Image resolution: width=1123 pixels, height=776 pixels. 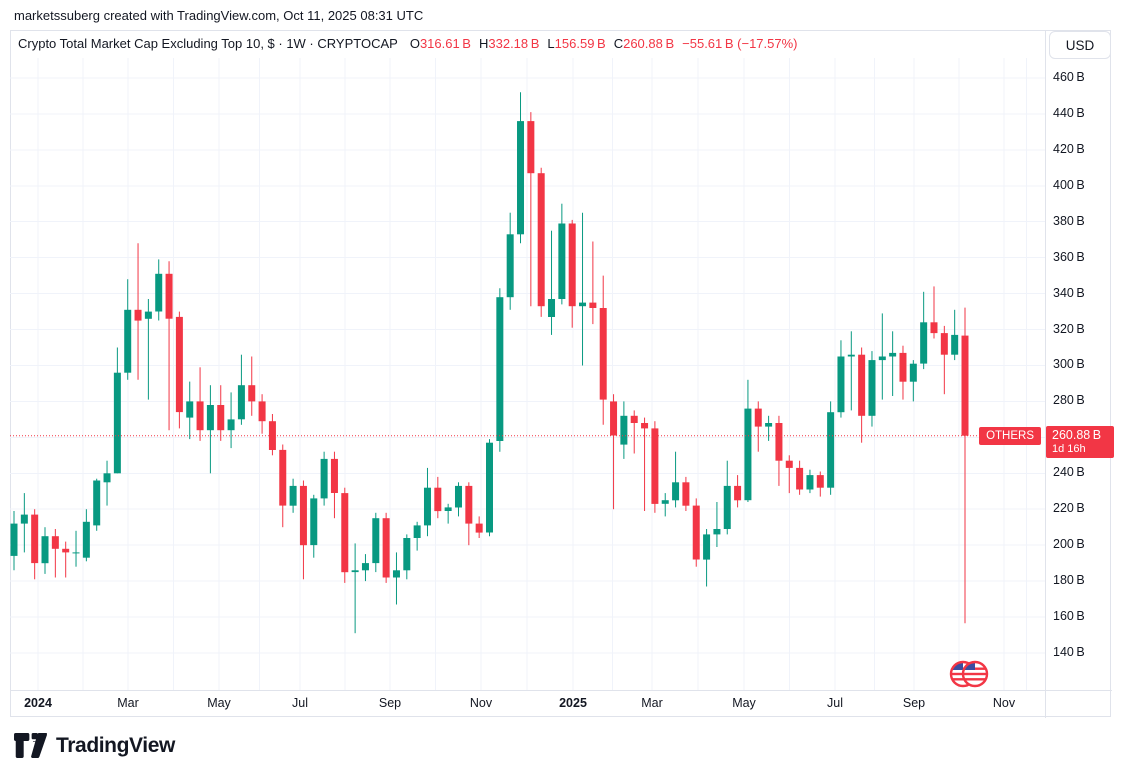 I want to click on price-line-symbol-chip: OTHERS, so click(x=1010, y=436).